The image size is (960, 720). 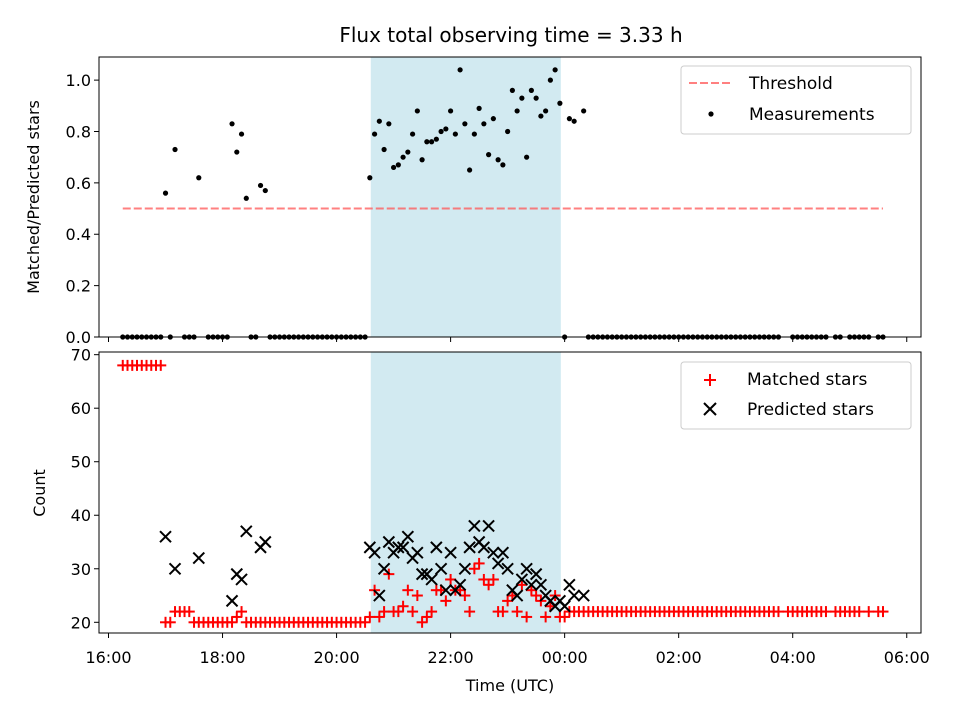 I want to click on xtick-label: 20:00, so click(x=337, y=657).